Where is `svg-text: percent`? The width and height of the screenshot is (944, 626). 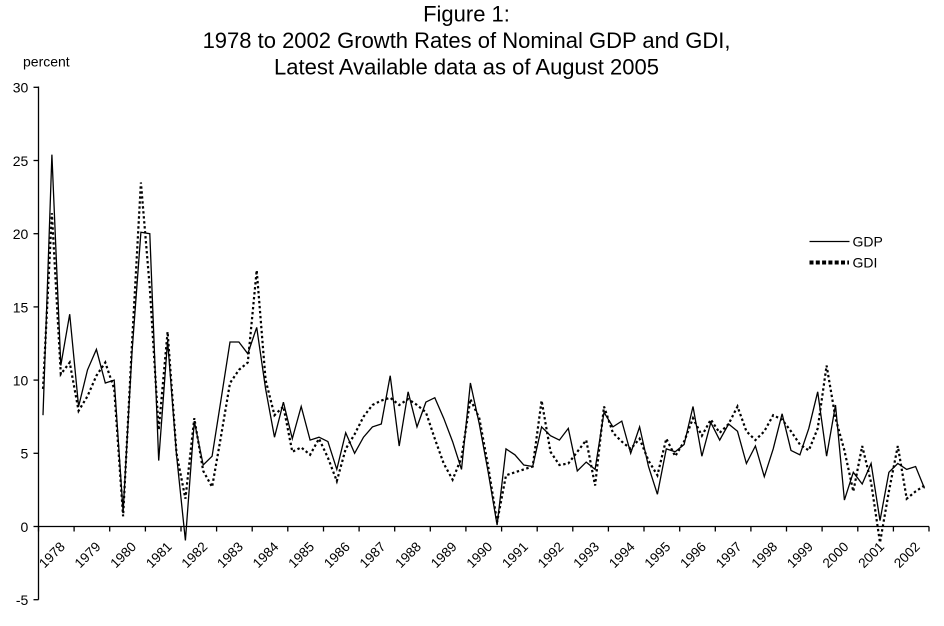
svg-text: percent is located at coordinates (46, 62).